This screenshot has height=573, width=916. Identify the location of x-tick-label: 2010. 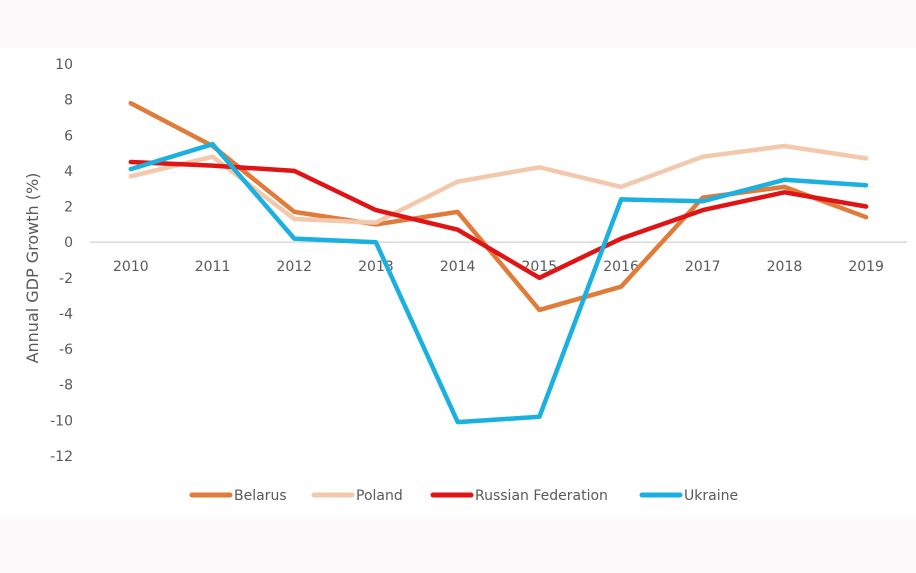
(131, 267).